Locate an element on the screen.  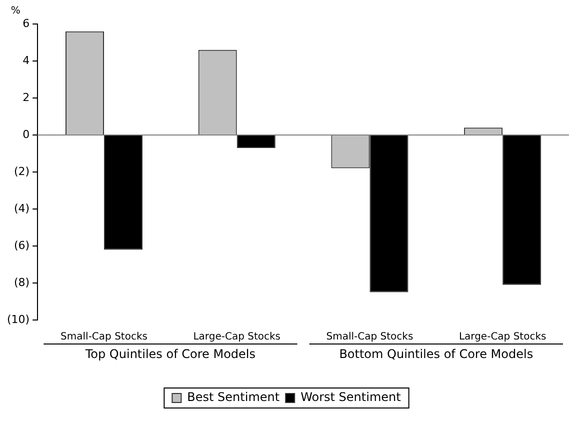
y-tick-label: (10) is located at coordinates (18, 319).